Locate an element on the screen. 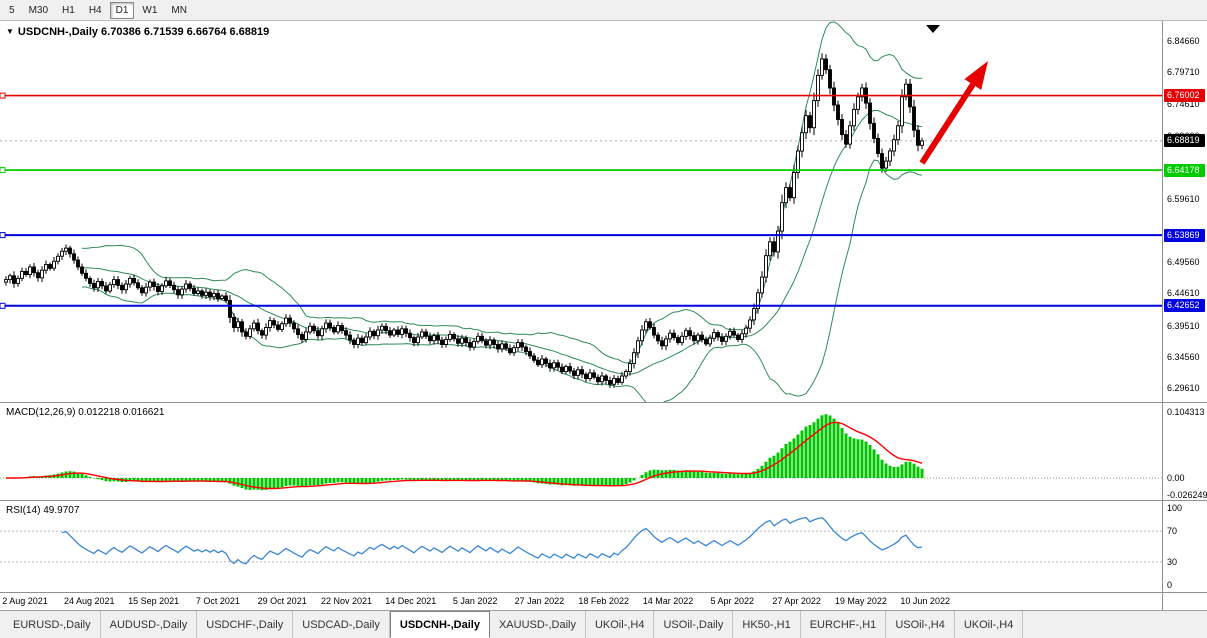  date-label: 15 Sep 2021 is located at coordinates (154, 601).